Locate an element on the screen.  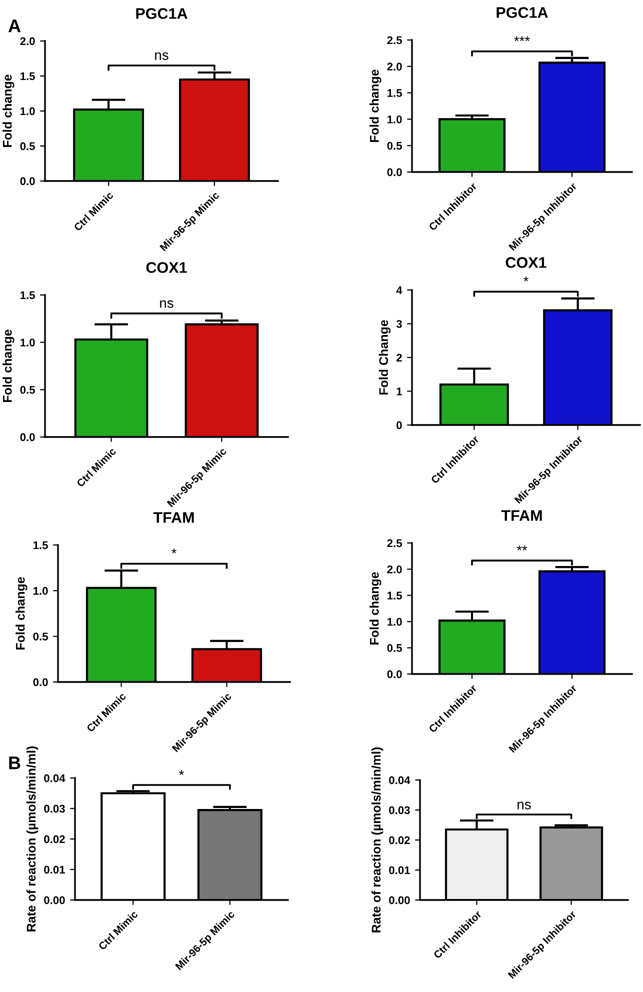
y-axis-title: Fold Change is located at coordinates (384, 357).